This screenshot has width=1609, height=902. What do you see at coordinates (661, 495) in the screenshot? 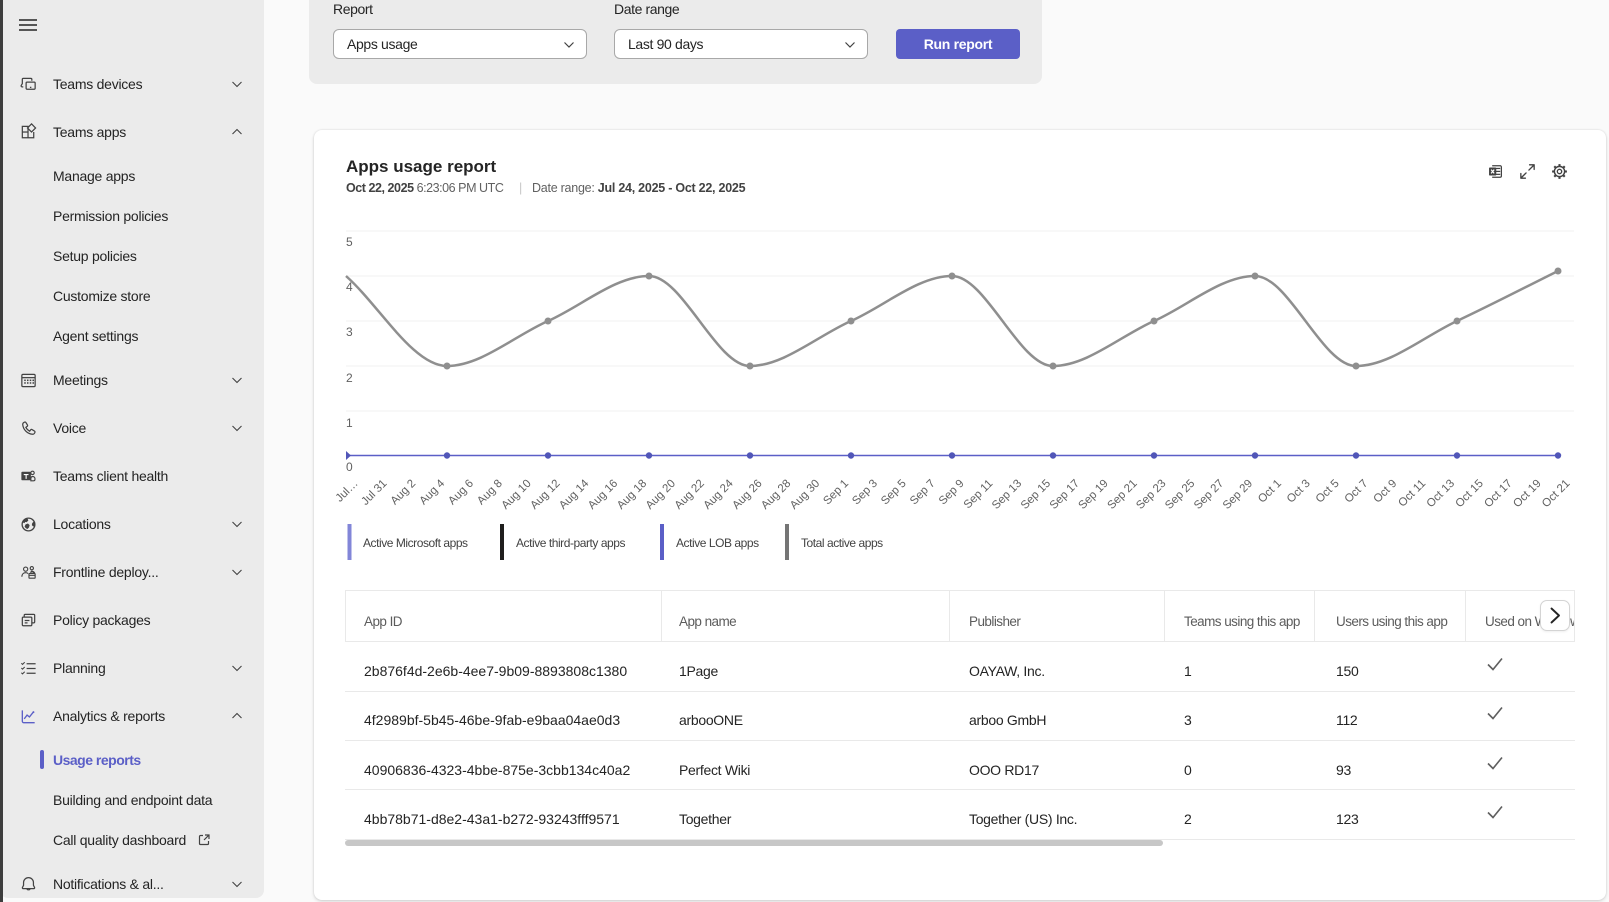
I see `svg-text: Aug 20` at bounding box center [661, 495].